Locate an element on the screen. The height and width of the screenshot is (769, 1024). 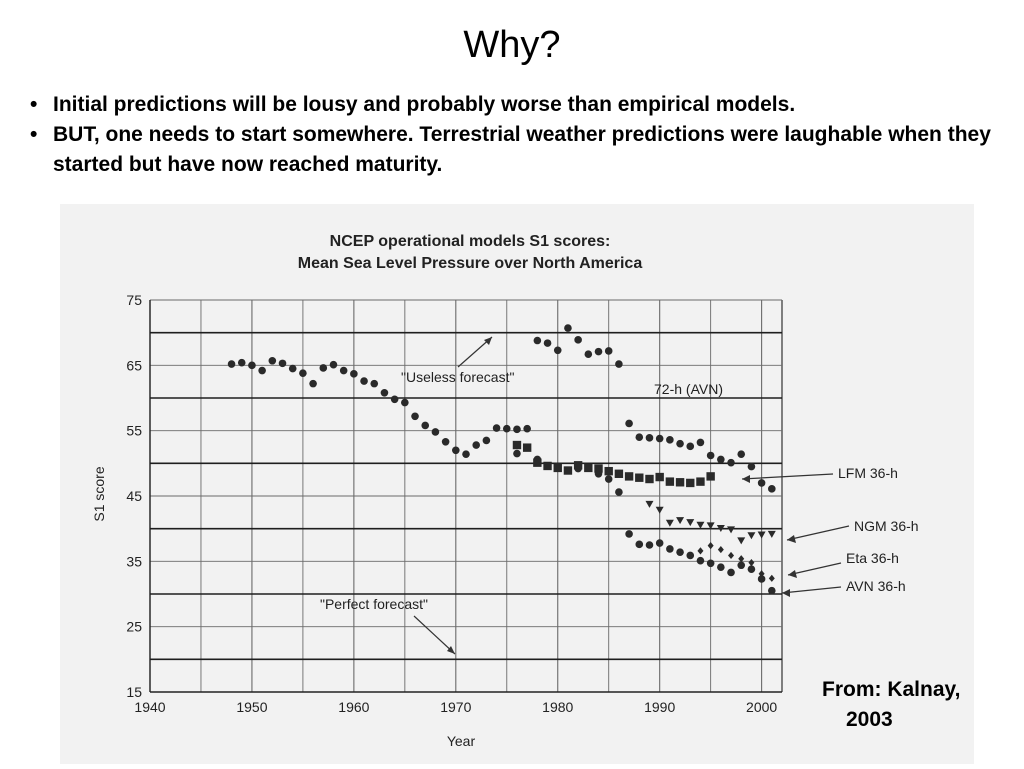
y-tick-label: 45 is located at coordinates (134, 496).